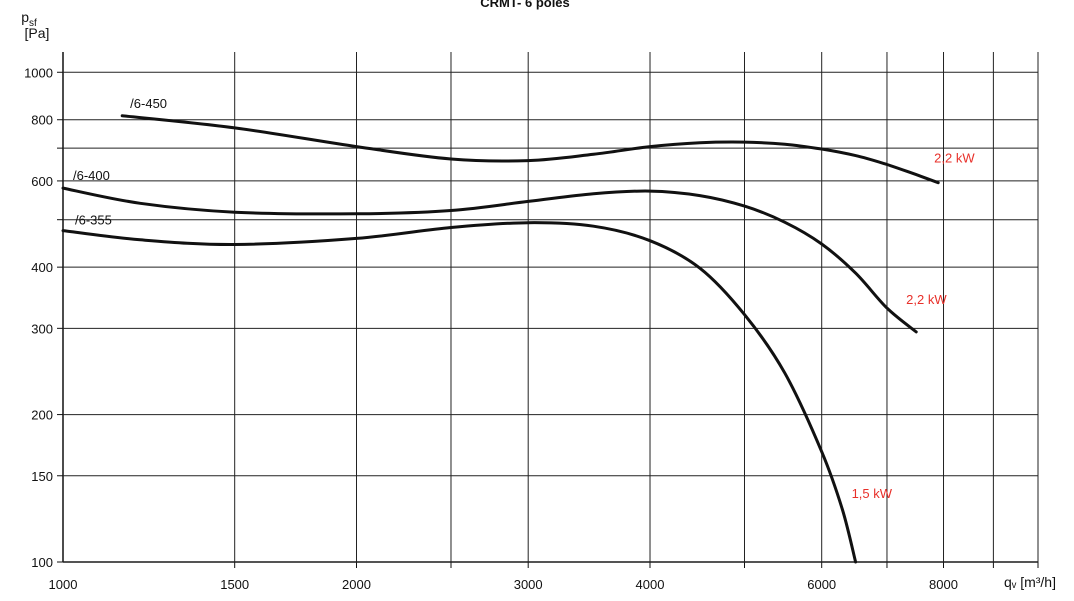 This screenshot has width=1074, height=601. Describe the element at coordinates (148, 103) in the screenshot. I see `series-name-label: /6-450` at that location.